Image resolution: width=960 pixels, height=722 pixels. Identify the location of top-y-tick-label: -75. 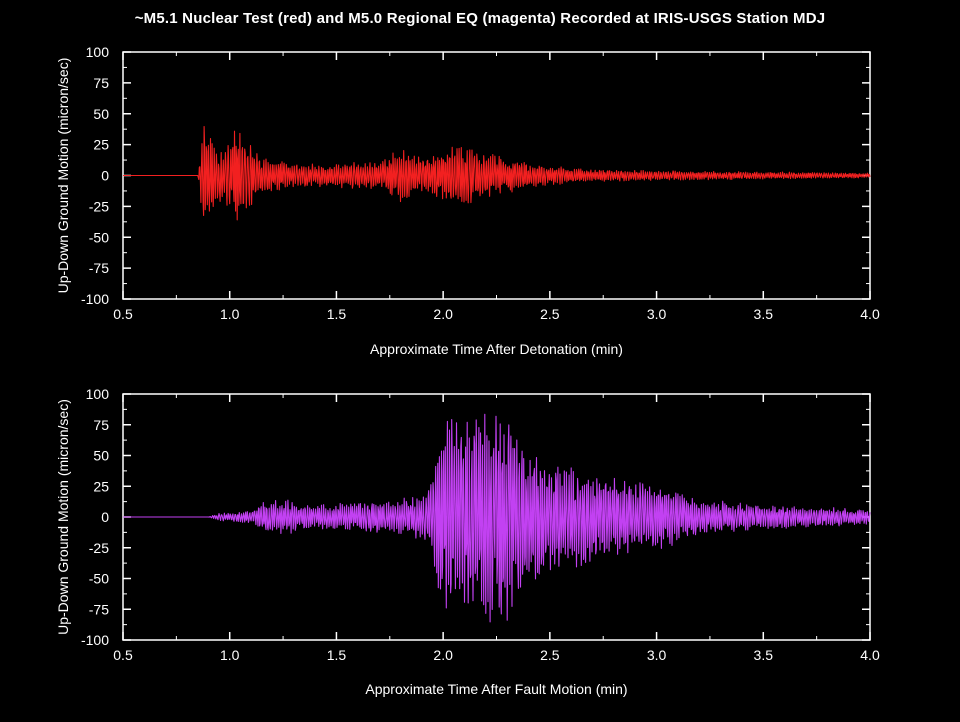
(99, 268).